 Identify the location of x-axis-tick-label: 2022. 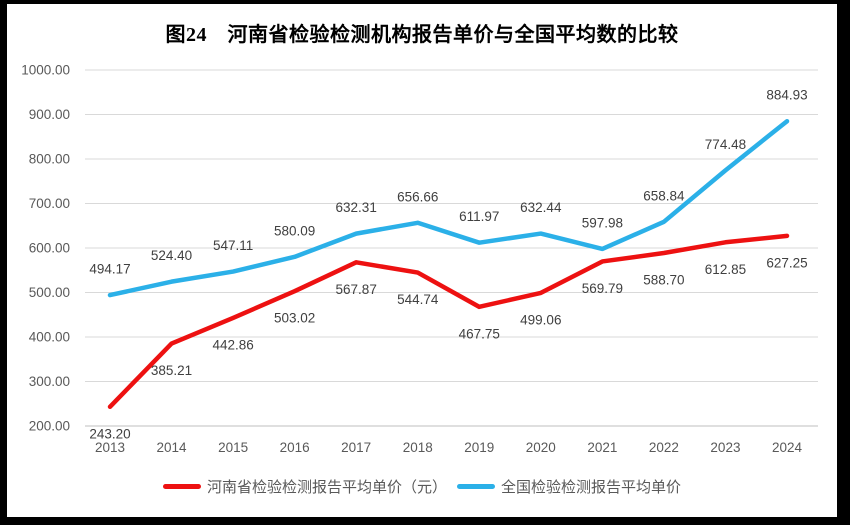
(664, 447).